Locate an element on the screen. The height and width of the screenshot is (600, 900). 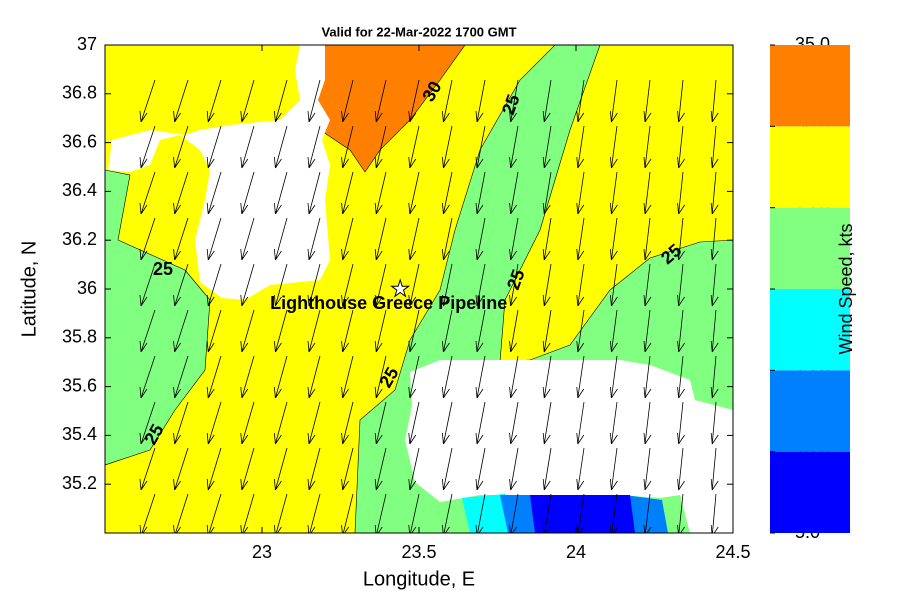
land is located at coordinates (219, 172).